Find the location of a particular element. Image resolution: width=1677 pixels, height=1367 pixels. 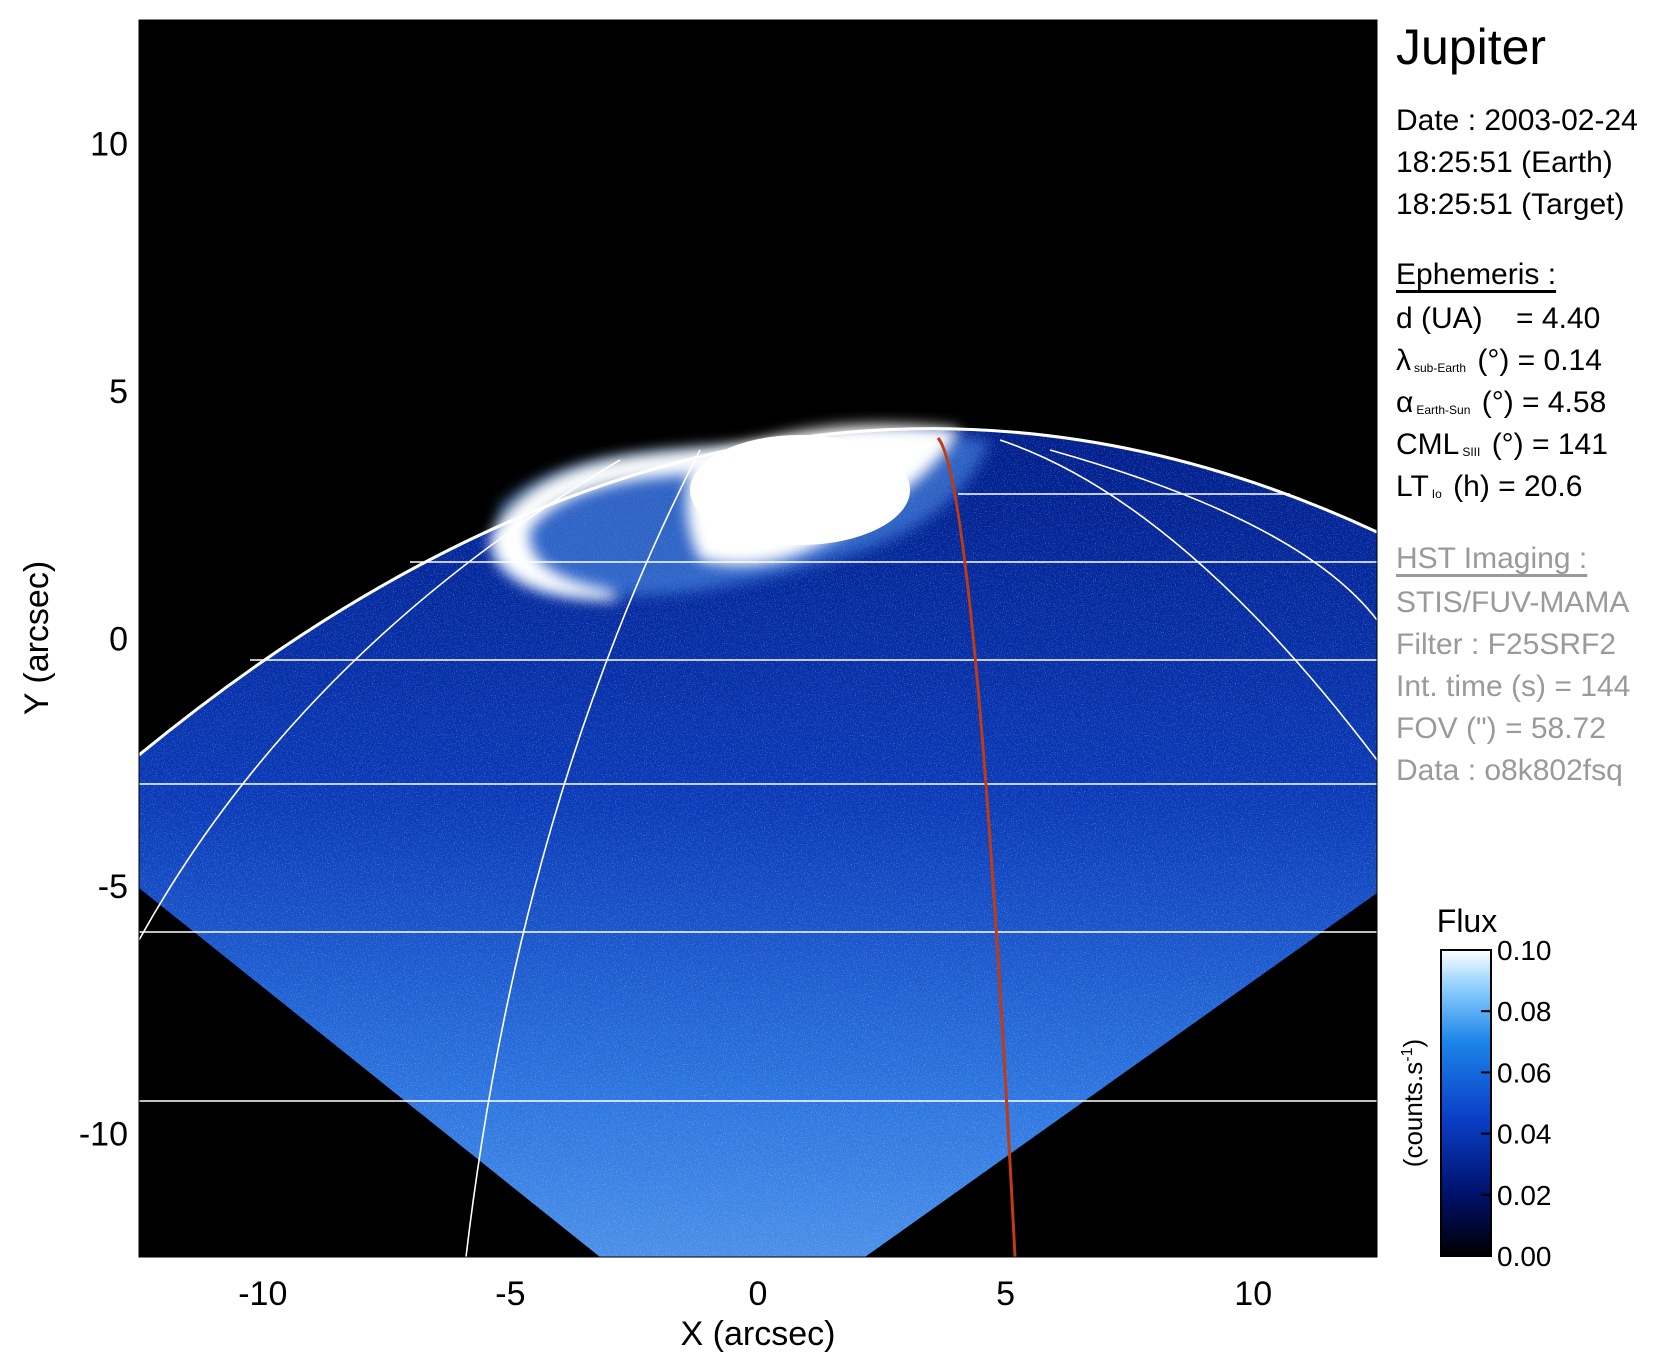

hst-info-item: Filter : F25SRF2 is located at coordinates (1506, 644).